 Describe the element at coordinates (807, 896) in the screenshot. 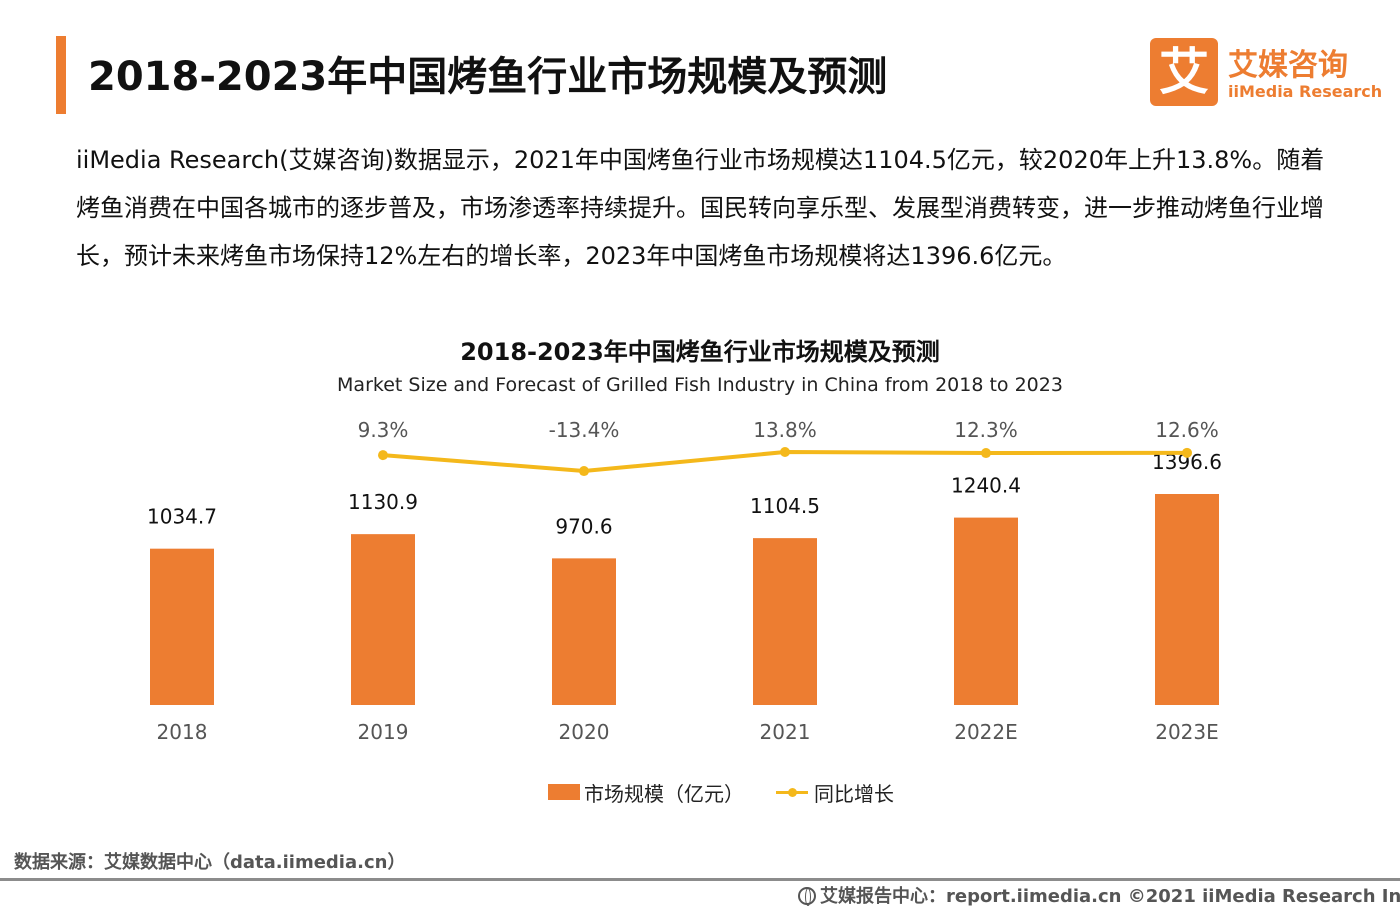

I see `globe-icon` at that location.